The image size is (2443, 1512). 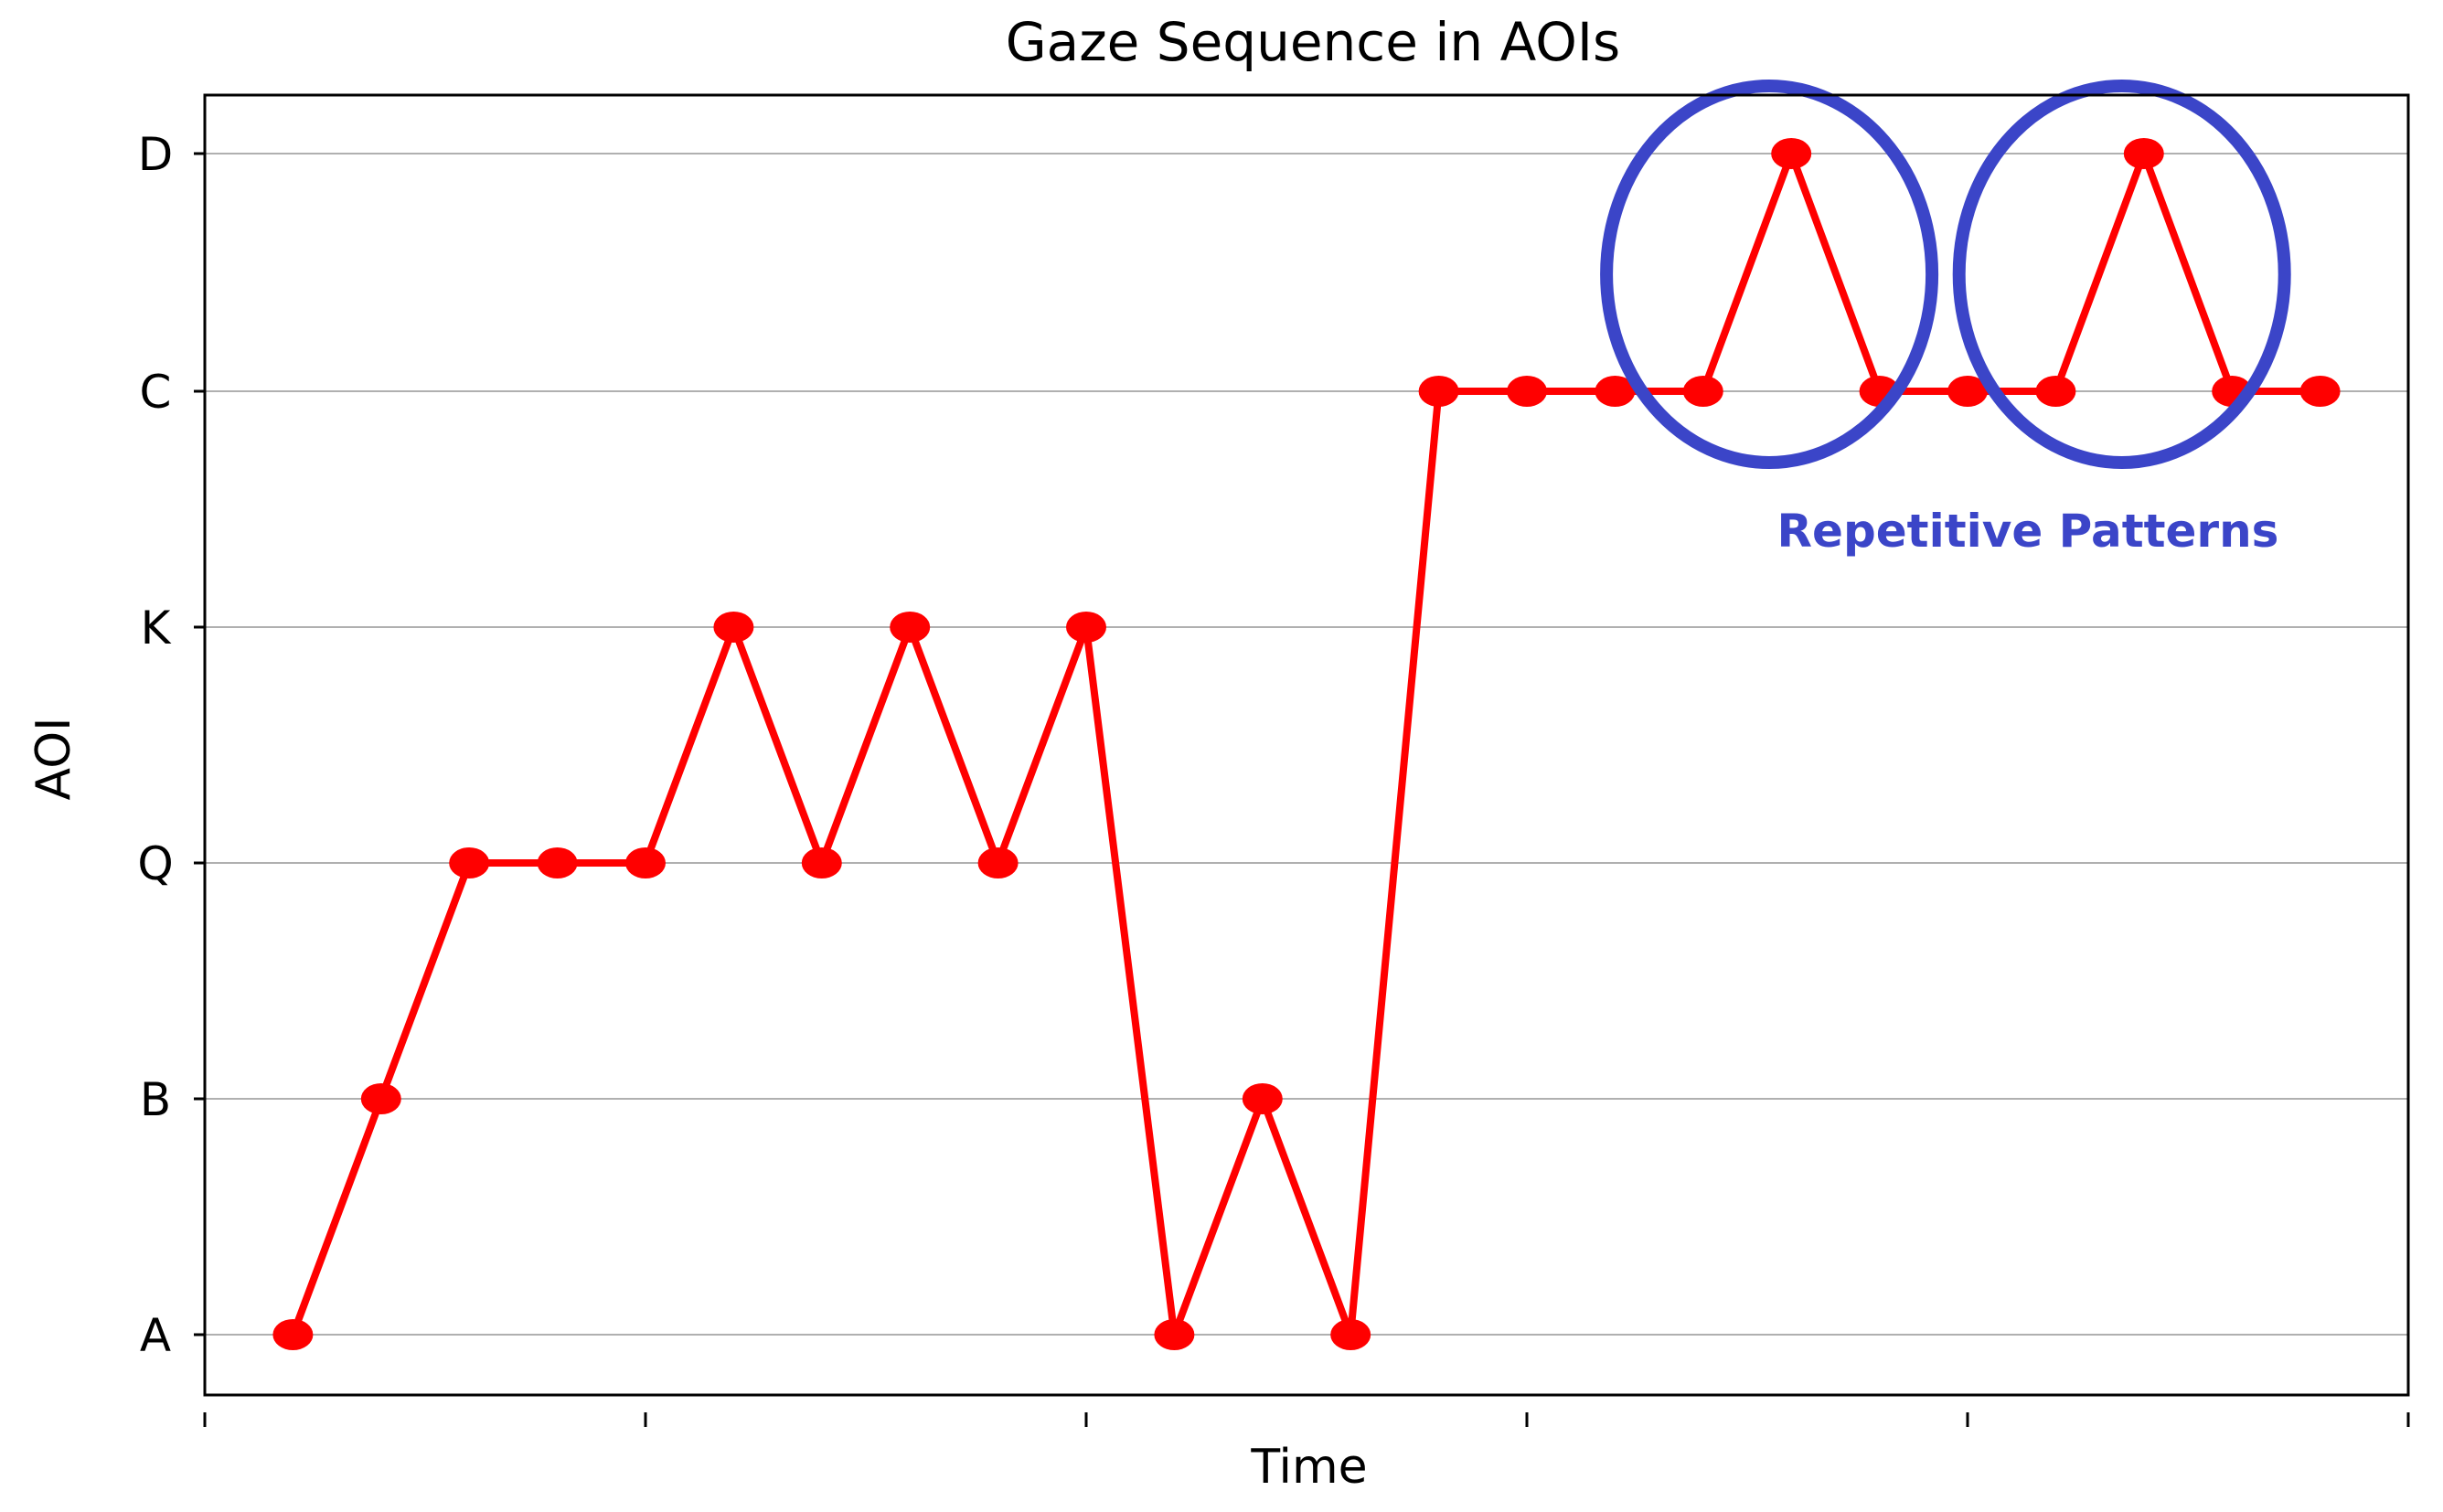 I want to click on y-axis-label: AOI, so click(x=54, y=759).